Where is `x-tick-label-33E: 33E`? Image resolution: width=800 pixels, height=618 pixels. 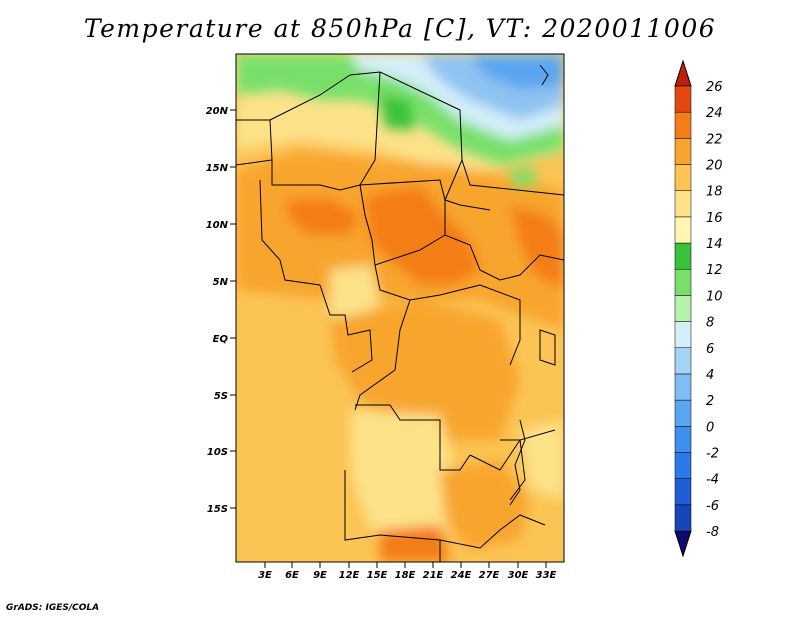
x-tick-label-33E: 33E is located at coordinates (546, 575).